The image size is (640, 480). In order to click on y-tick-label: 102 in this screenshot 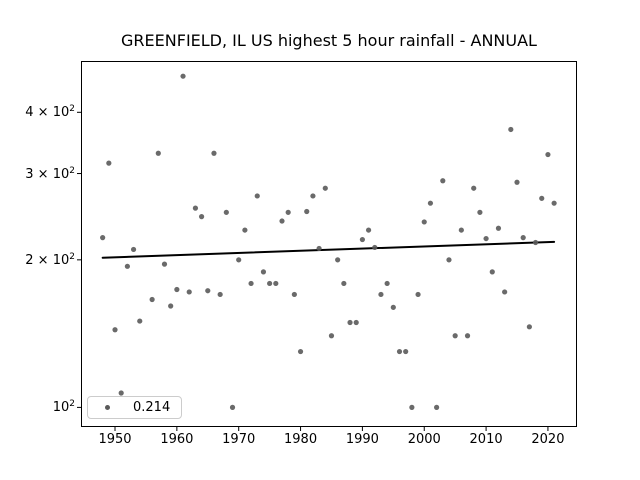, I will do `click(63, 407)`.